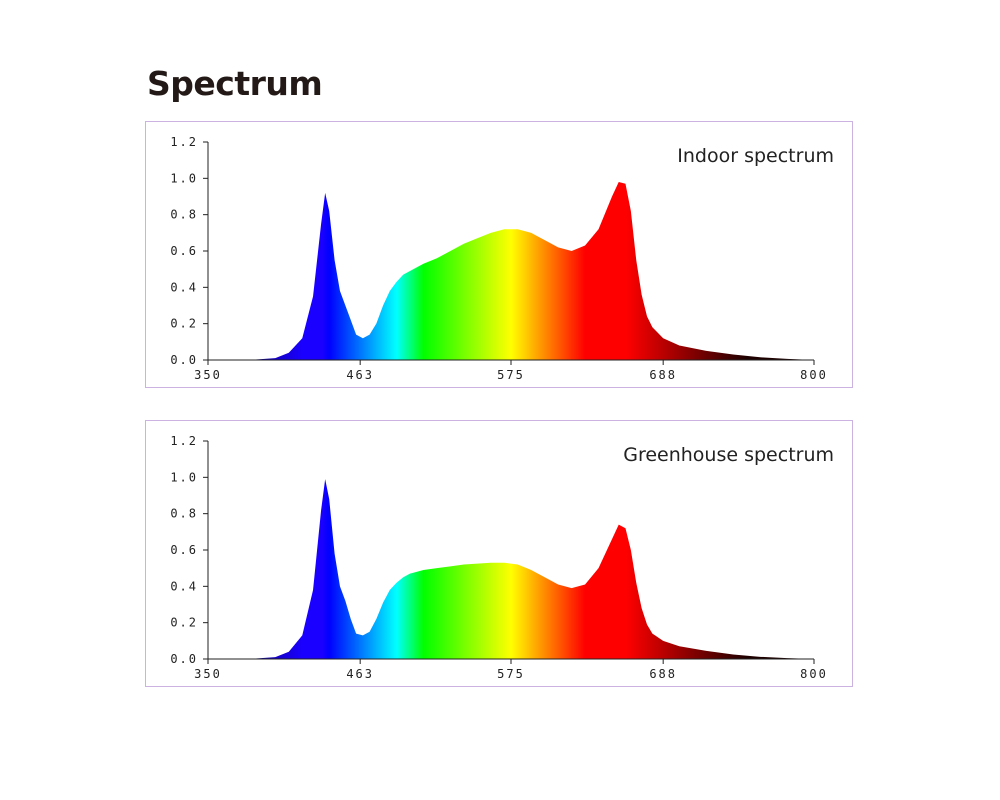 The height and width of the screenshot is (800, 1000). Describe the element at coordinates (235, 83) in the screenshot. I see `page-title: Spectrum` at that location.